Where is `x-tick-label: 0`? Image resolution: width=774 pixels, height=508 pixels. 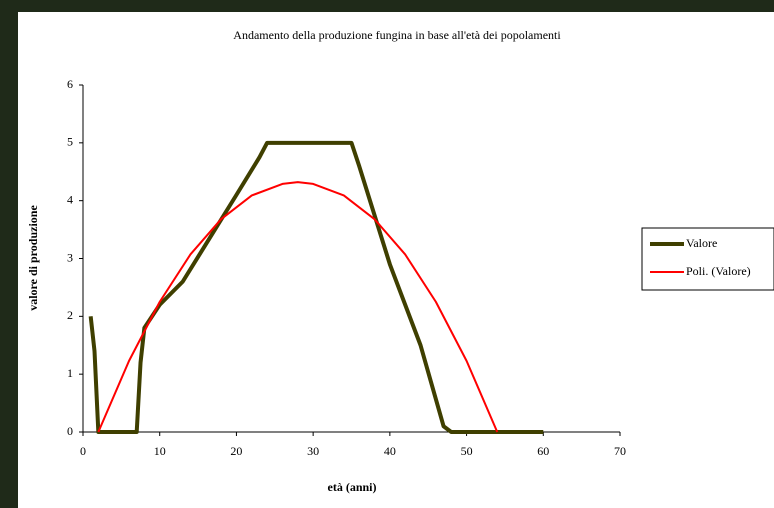
x-tick-label: 0 is located at coordinates (83, 451).